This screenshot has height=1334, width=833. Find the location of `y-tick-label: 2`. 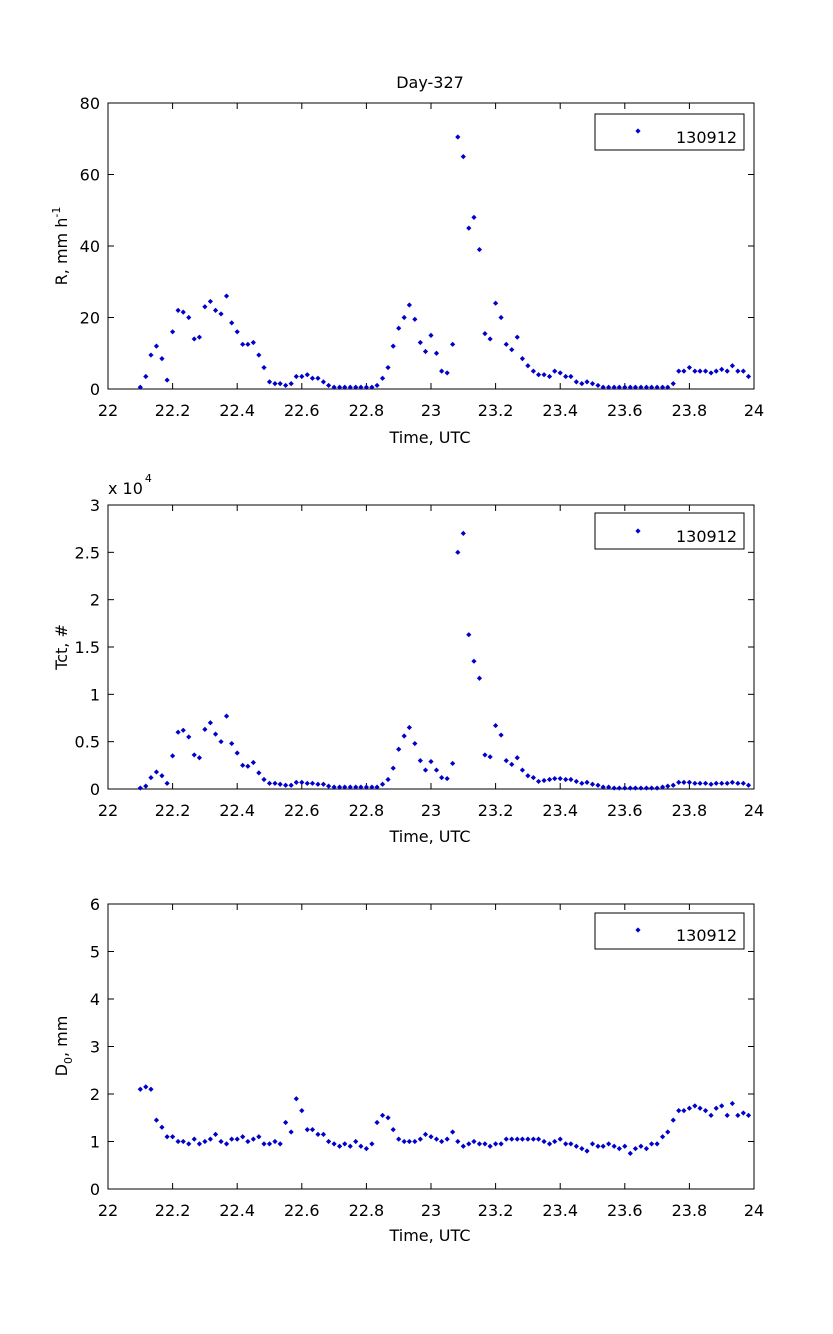

y-tick-label: 2 is located at coordinates (95, 1094).